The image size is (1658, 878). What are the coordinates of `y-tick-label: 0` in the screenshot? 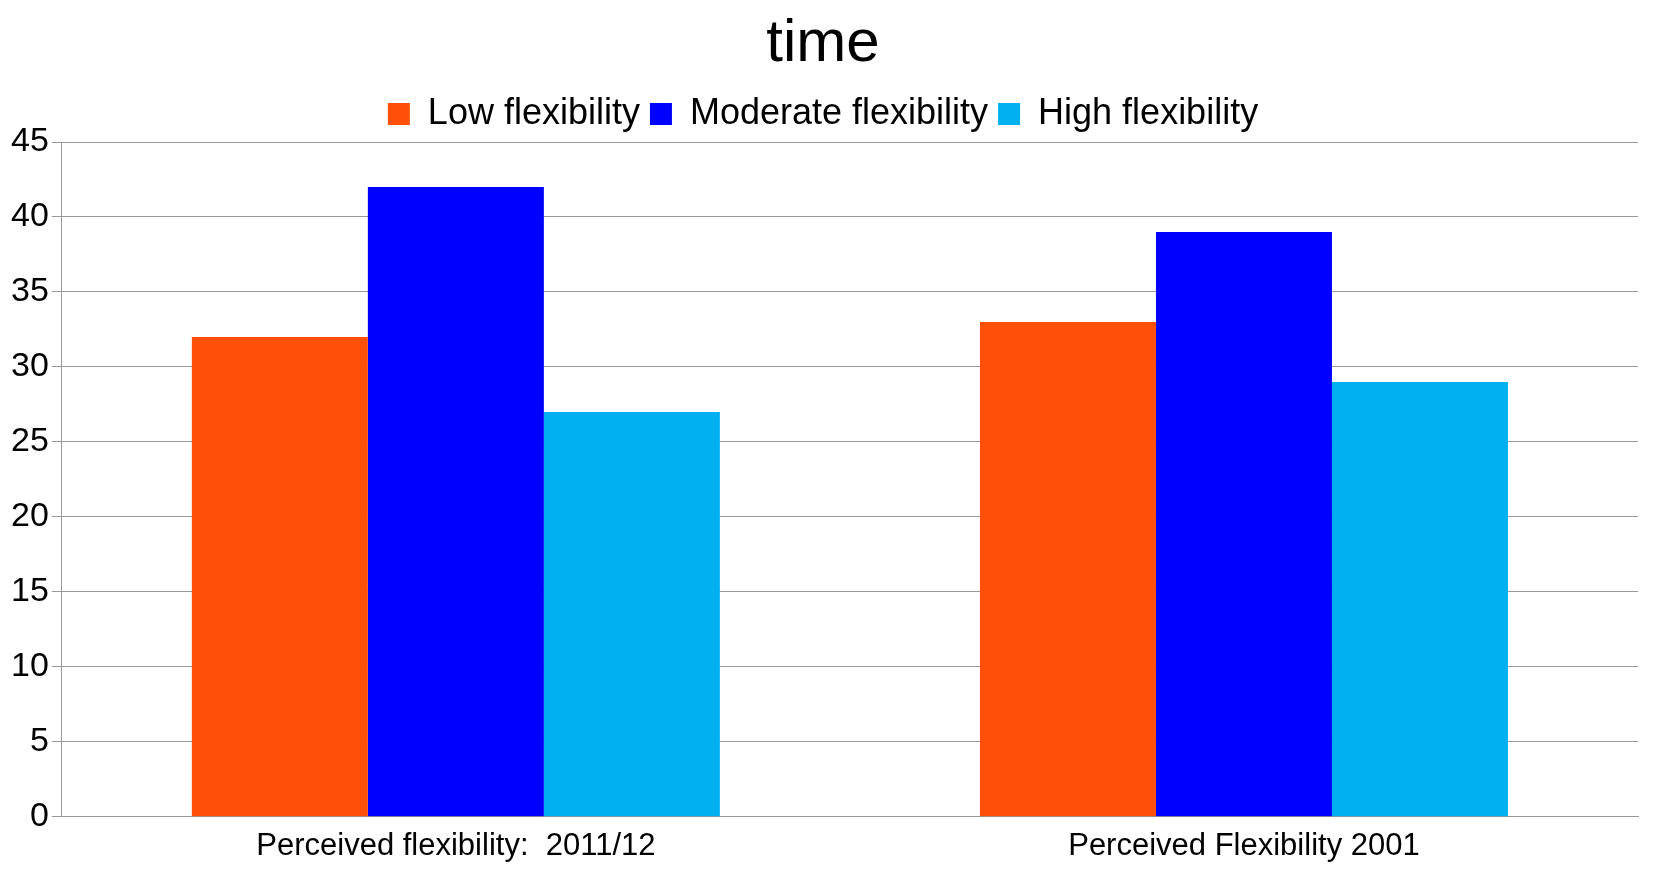 It's located at (39, 814).